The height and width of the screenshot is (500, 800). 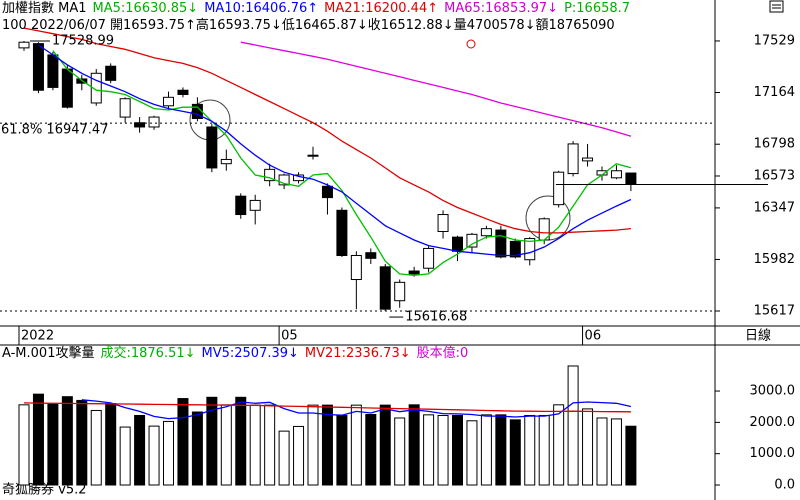 I want to click on header-title: 加權指數 MA1, so click(x=44, y=8).